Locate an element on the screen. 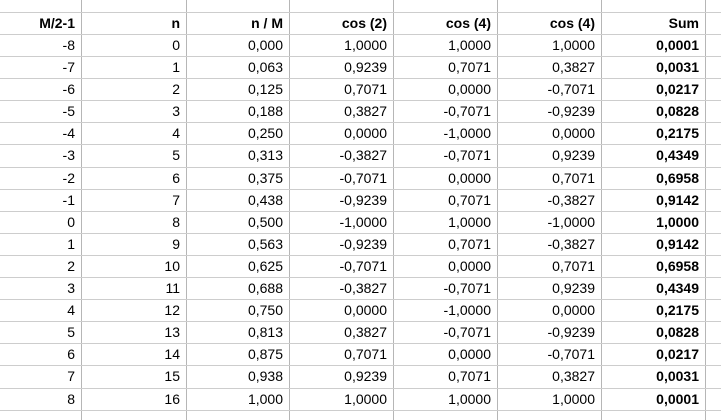  value-cell: 12 is located at coordinates (134, 311).